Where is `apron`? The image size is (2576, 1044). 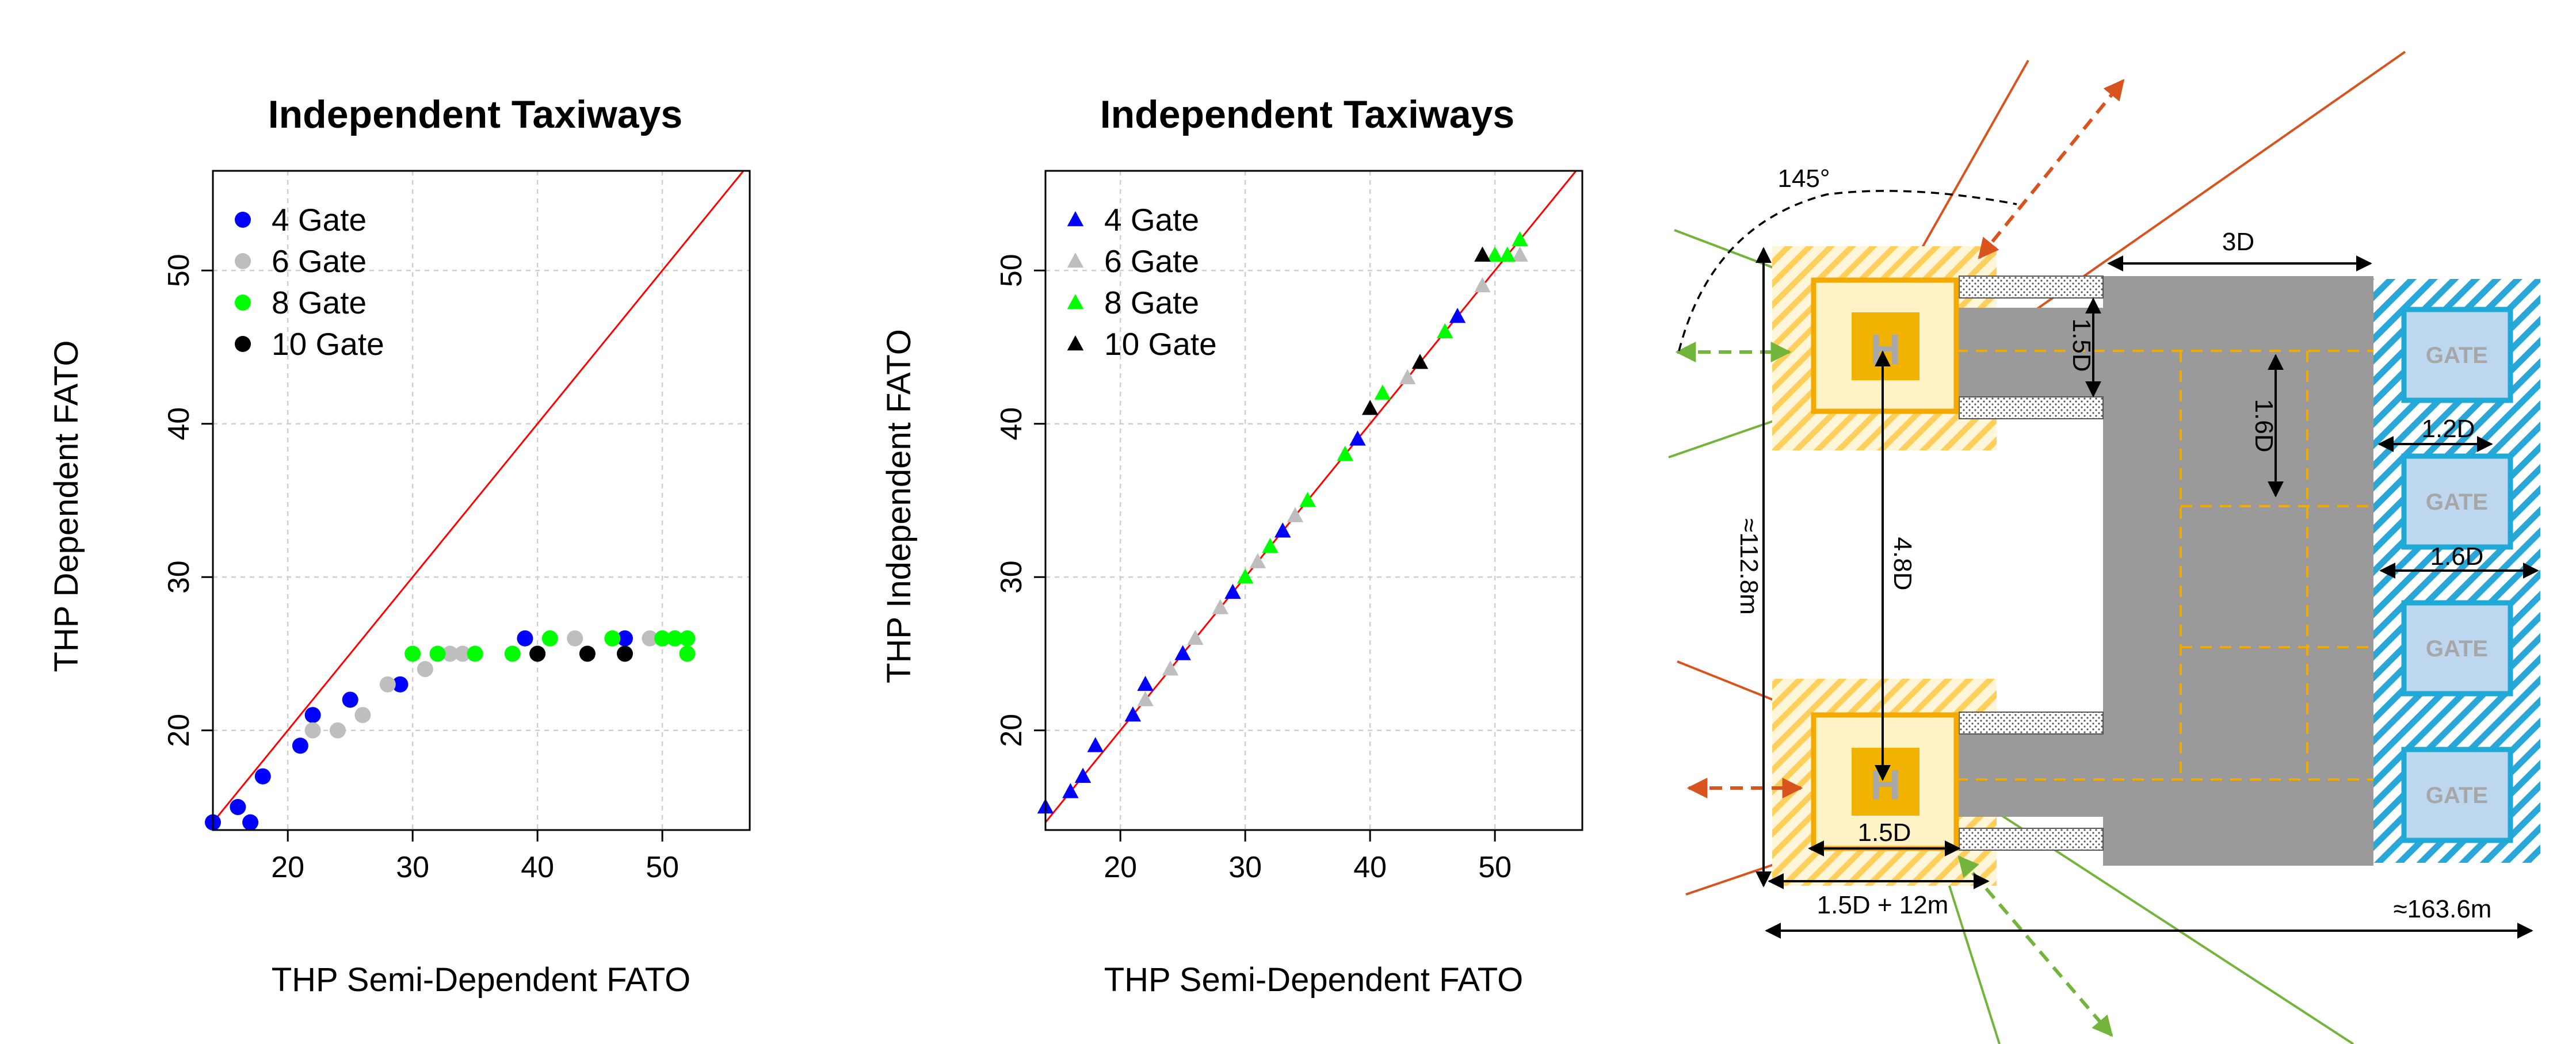
apron is located at coordinates (2238, 571).